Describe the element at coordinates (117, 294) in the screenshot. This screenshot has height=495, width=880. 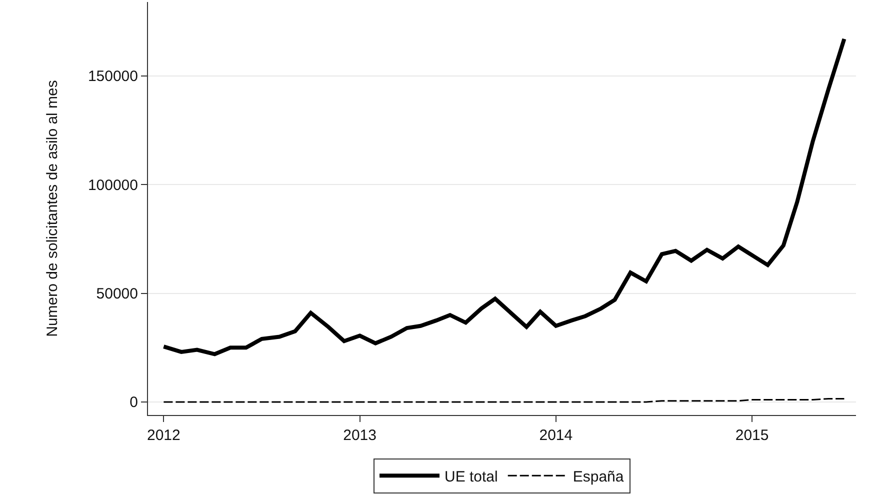
I see `y-tick-label: 50000` at that location.